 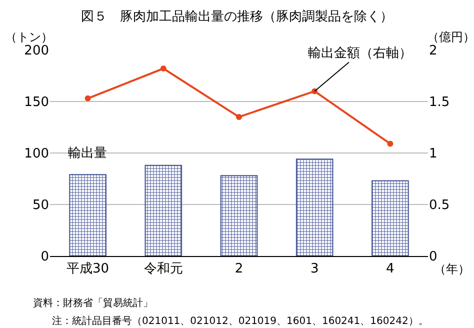 What do you see at coordinates (239, 269) in the screenshot?
I see `x-tick-label: 2` at bounding box center [239, 269].